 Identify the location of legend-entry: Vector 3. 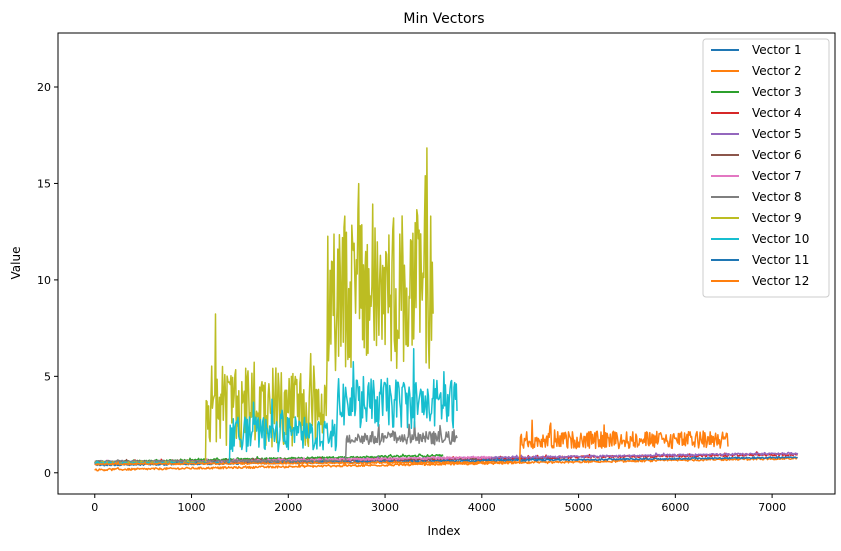
(777, 92).